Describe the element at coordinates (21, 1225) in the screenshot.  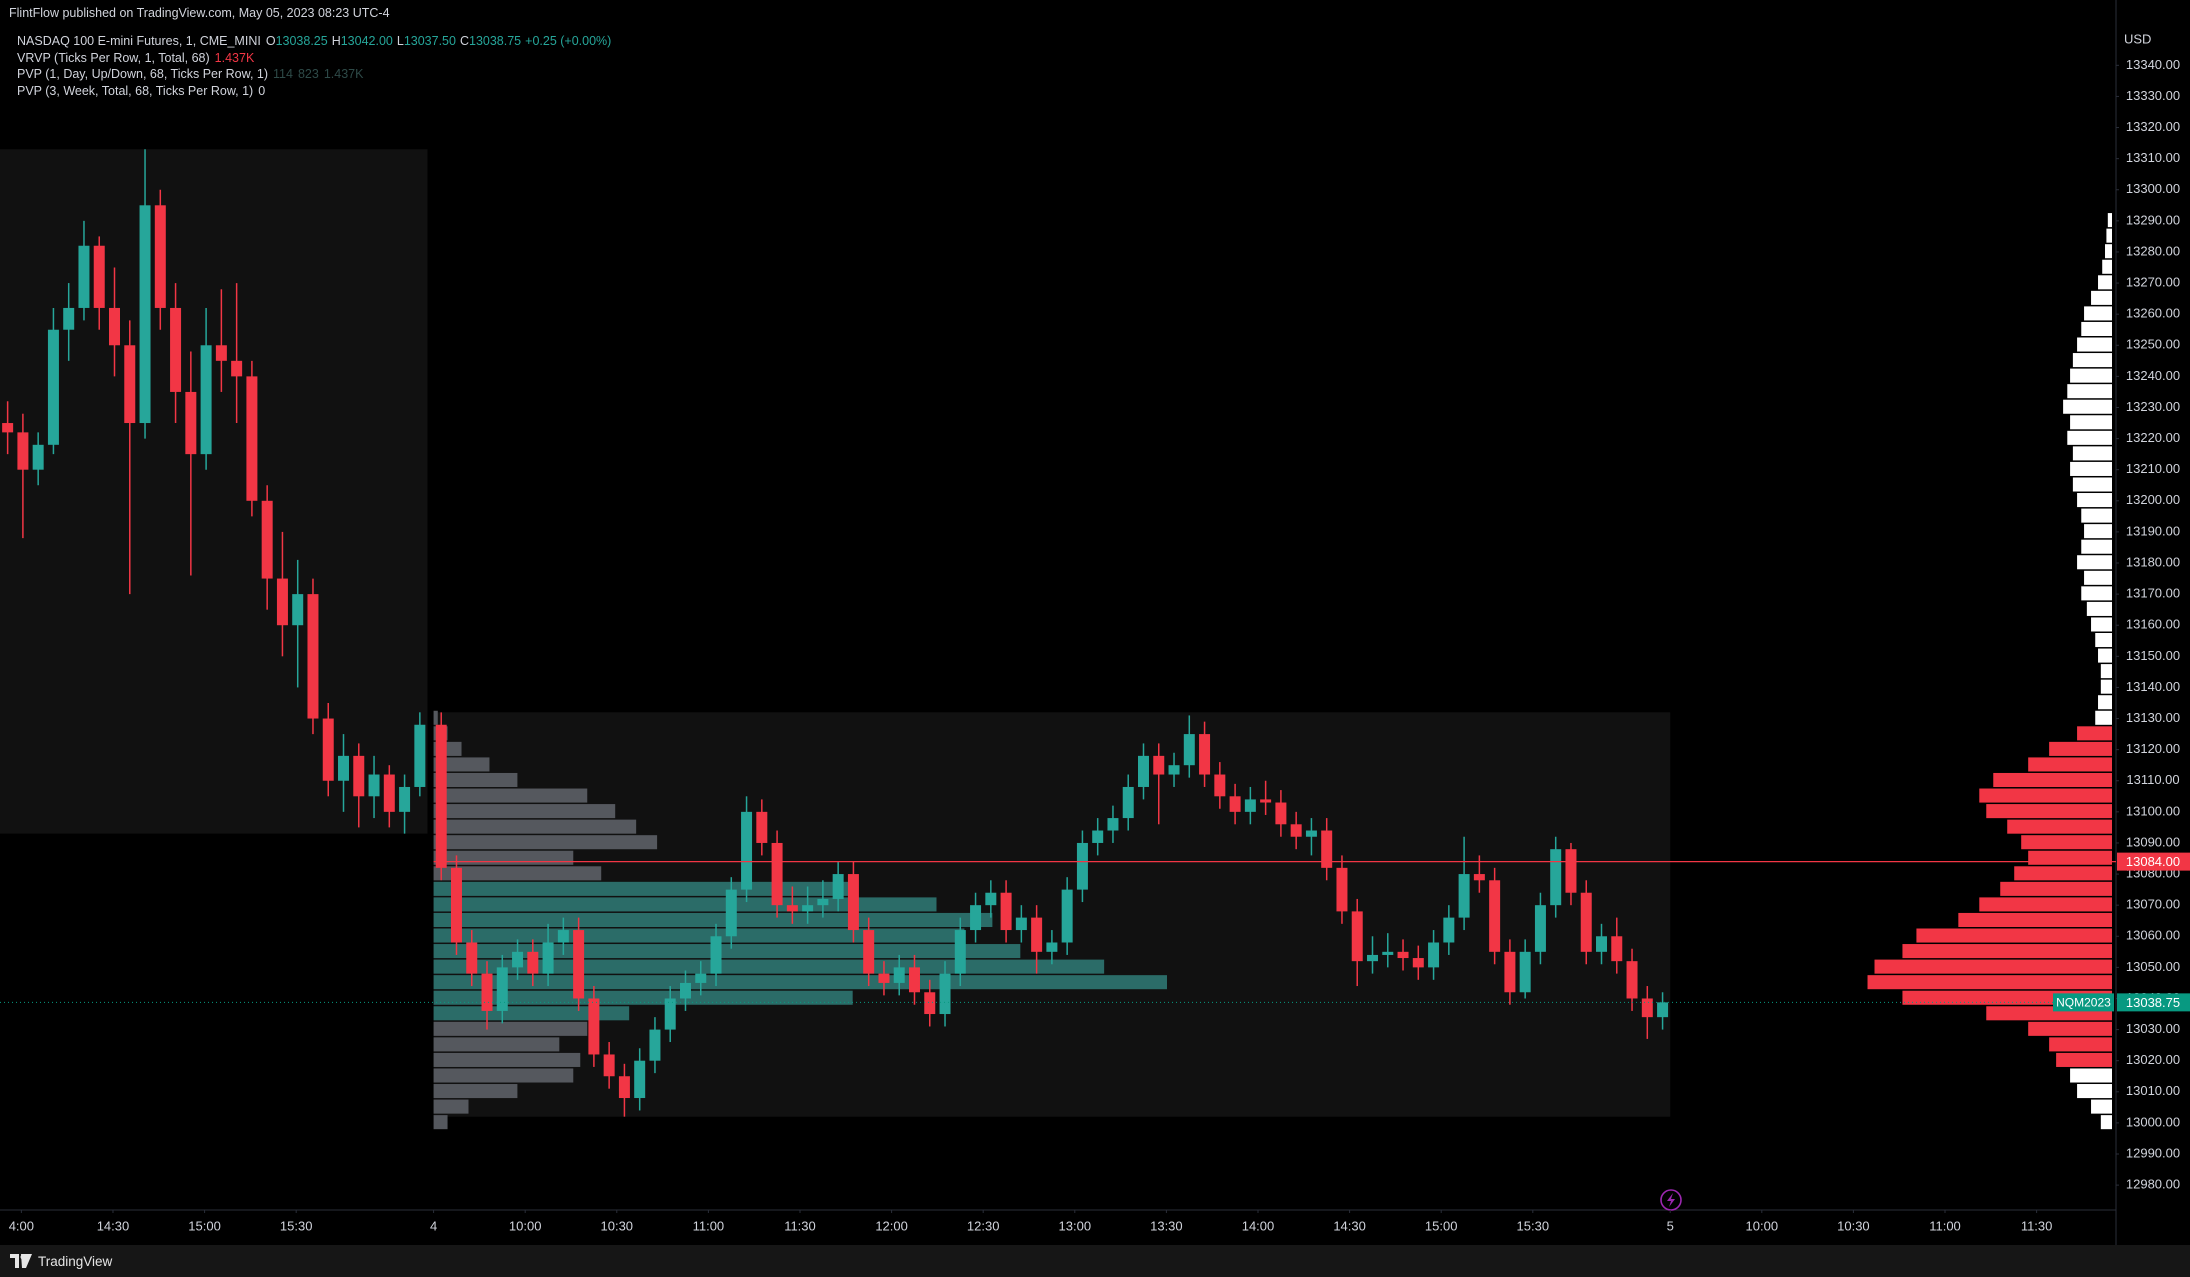
I see `x-tick-label: 4:00` at that location.